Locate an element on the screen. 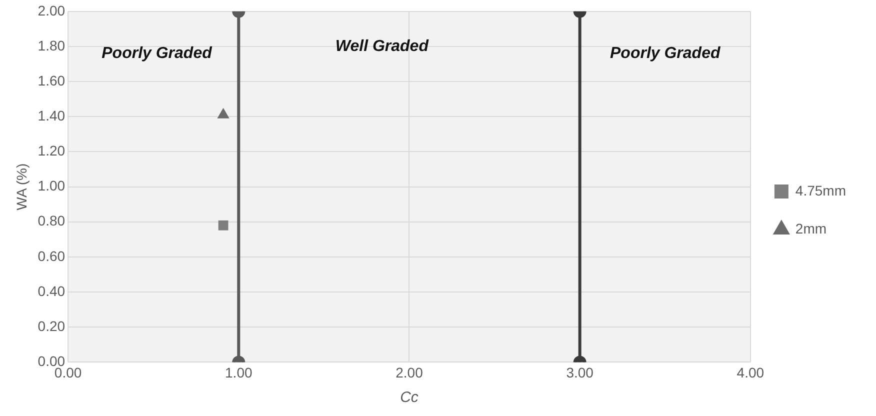  legend-label: 4.75mm is located at coordinates (820, 190).